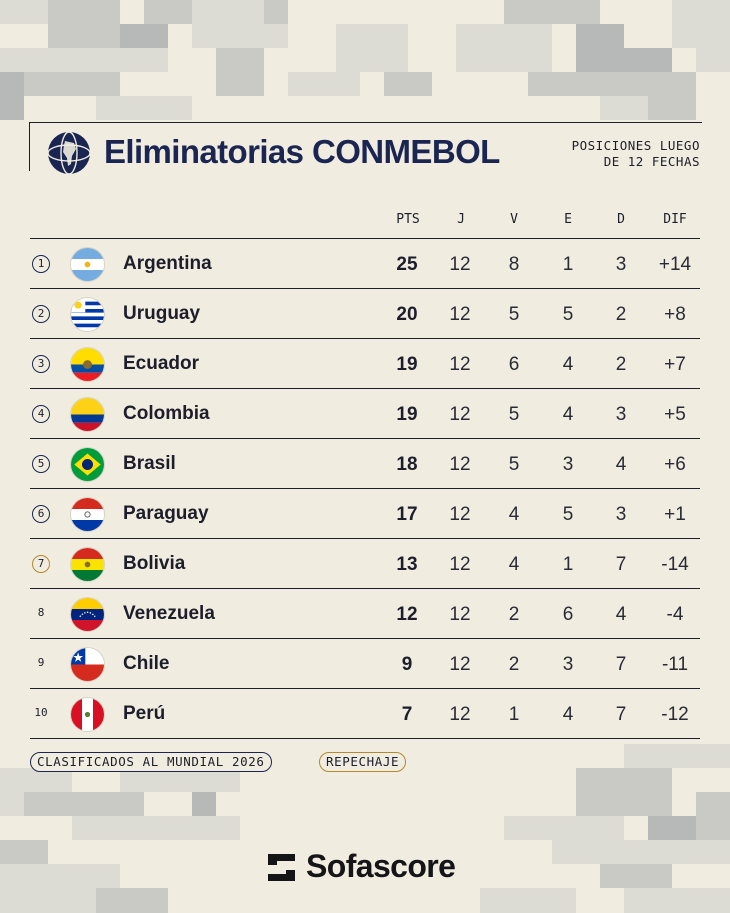  What do you see at coordinates (87, 664) in the screenshot?
I see `chile-flag-icon` at bounding box center [87, 664].